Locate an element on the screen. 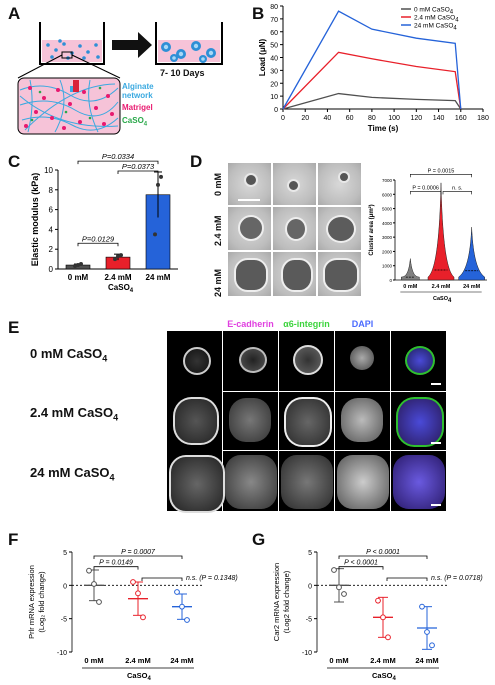  y-tick-label: 1000 is located at coordinates (387, 266).